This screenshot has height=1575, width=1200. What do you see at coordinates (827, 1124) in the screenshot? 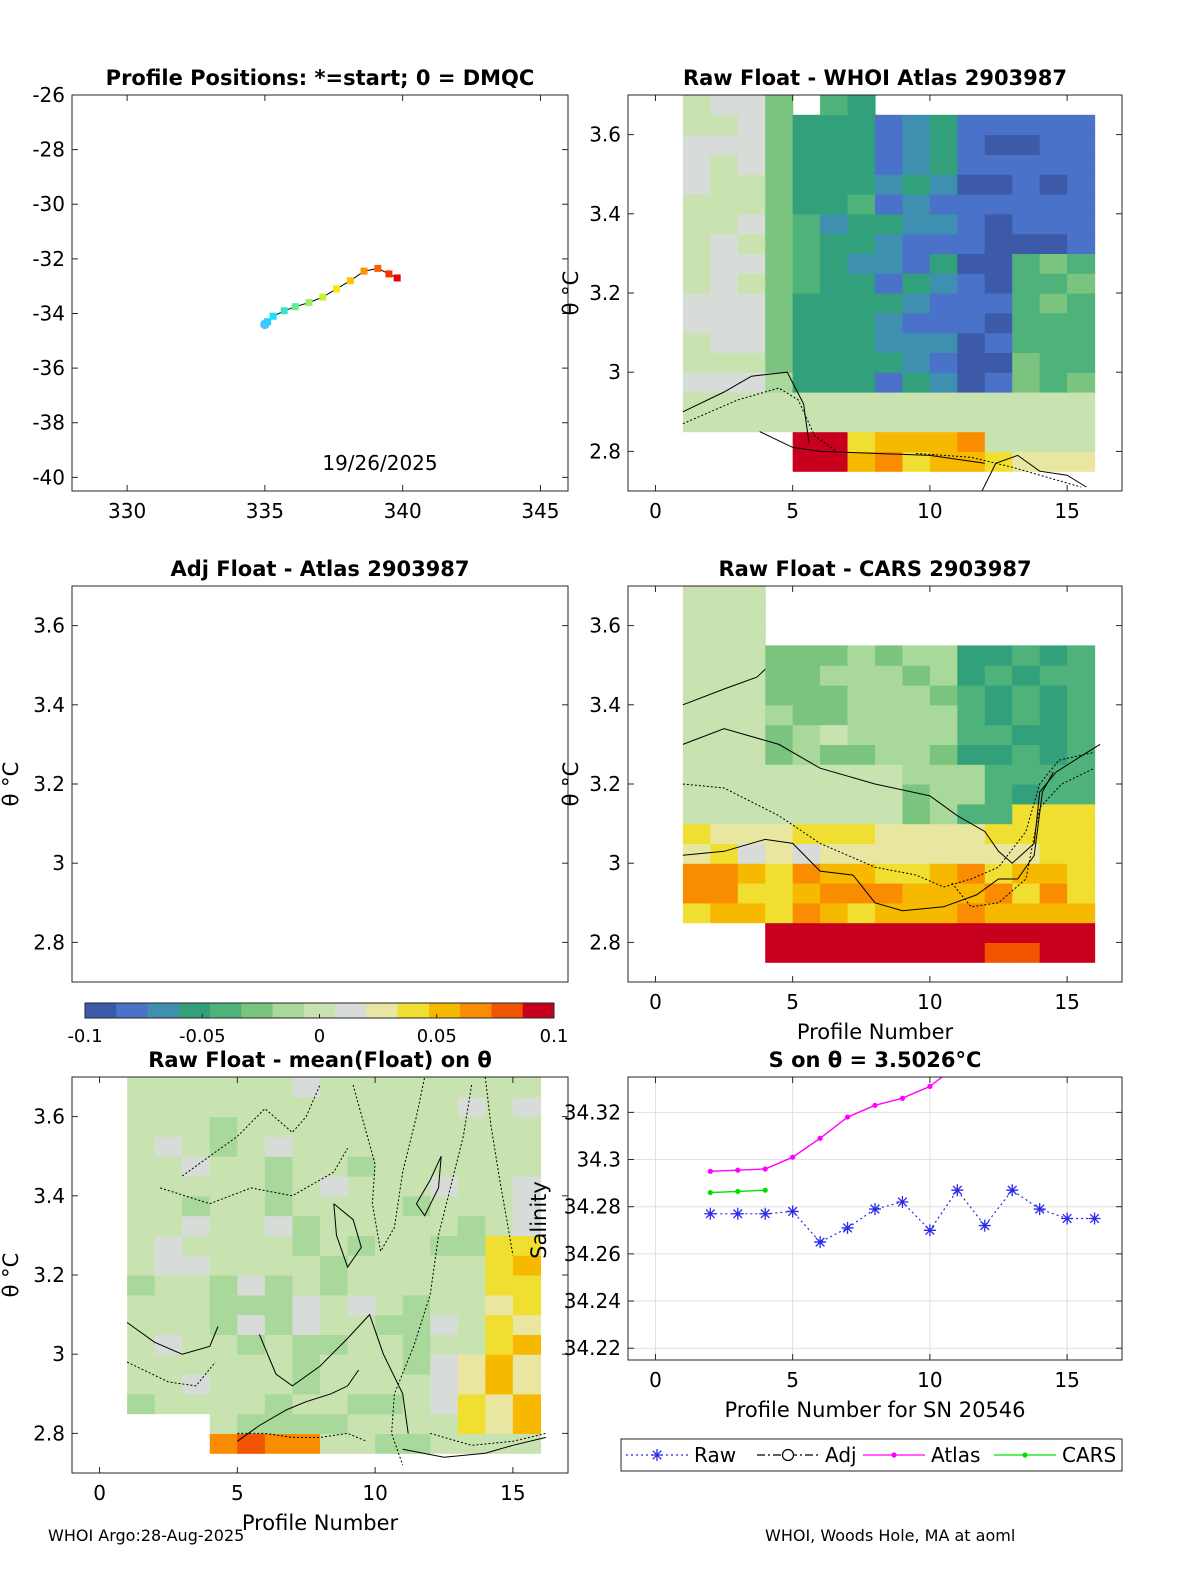
I see `series-line-atlas` at bounding box center [827, 1124].